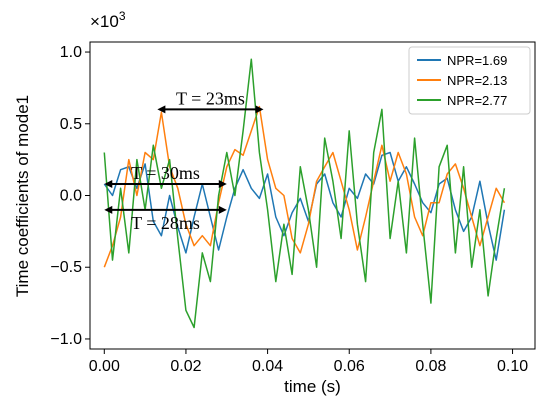  I want to click on annotation-0: T = 23ms, so click(210, 101).